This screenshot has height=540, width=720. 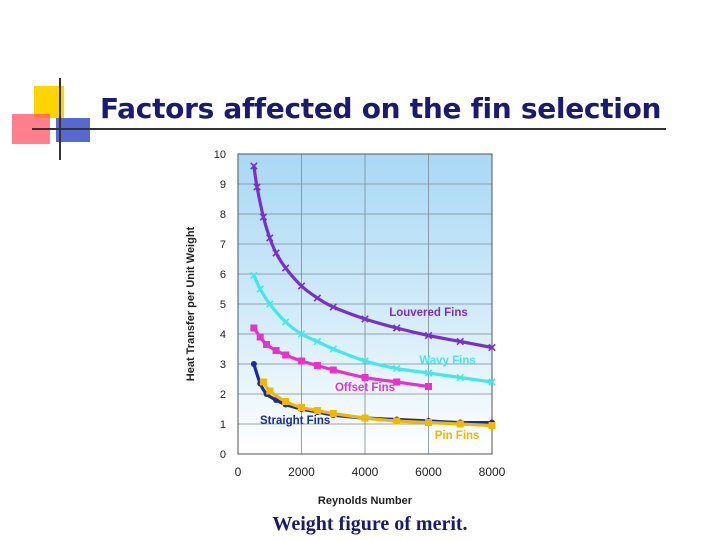 I want to click on series-label: Louvered Fins, so click(x=428, y=313).